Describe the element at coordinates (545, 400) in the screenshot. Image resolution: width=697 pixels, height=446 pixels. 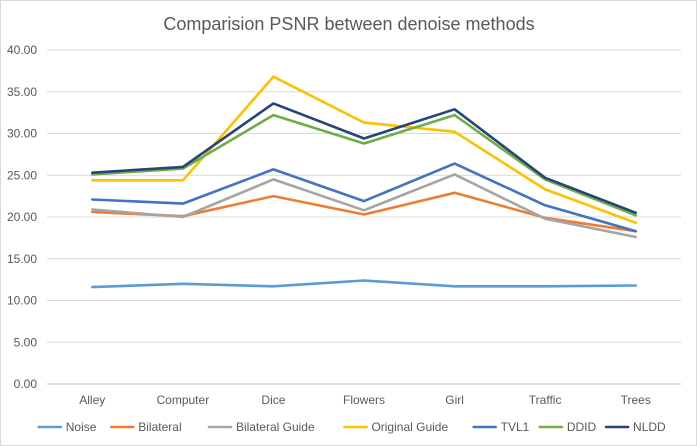
I see `x-tick-label: Traffic` at that location.